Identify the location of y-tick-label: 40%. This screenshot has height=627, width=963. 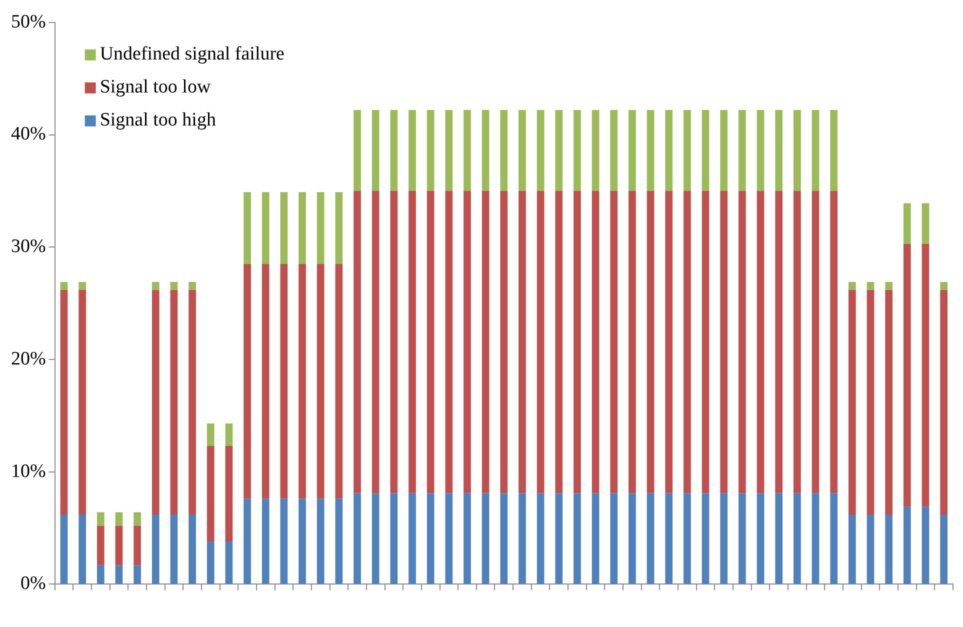
(28, 134).